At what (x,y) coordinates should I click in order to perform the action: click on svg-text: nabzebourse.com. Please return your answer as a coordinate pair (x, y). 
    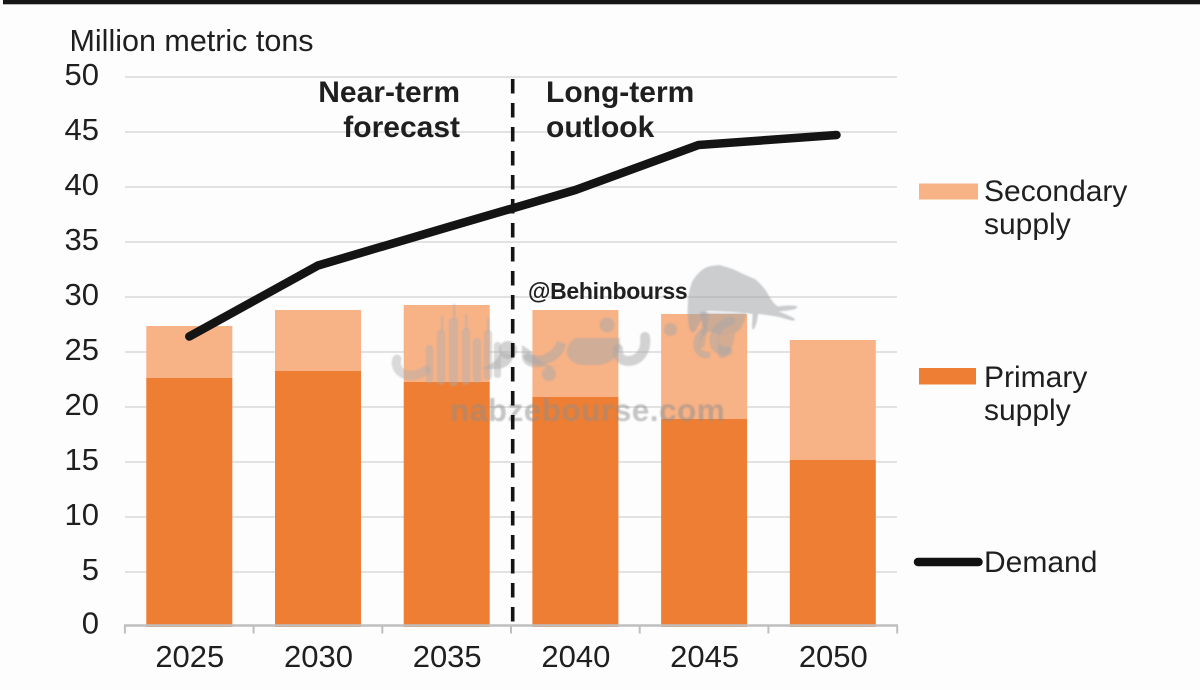
    Looking at the image, I should click on (587, 410).